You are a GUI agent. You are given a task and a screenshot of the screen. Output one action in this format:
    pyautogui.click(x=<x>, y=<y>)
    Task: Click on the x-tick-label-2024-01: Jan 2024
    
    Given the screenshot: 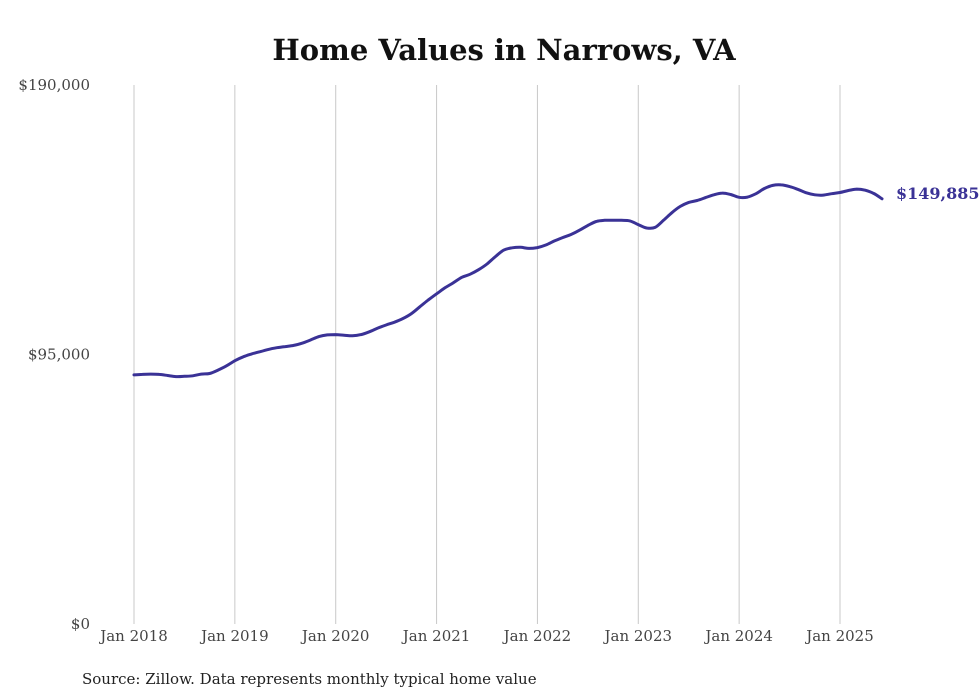 What is the action you would take?
    pyautogui.click(x=738, y=636)
    